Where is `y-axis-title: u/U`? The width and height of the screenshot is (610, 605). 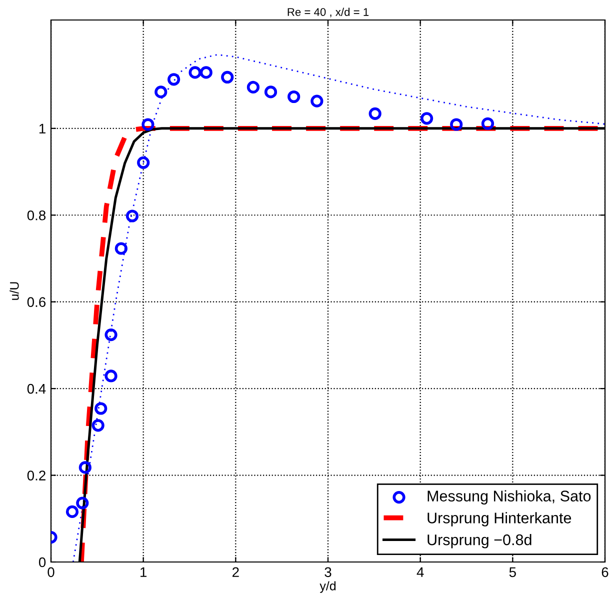 y-axis-title: u/U is located at coordinates (14, 291).